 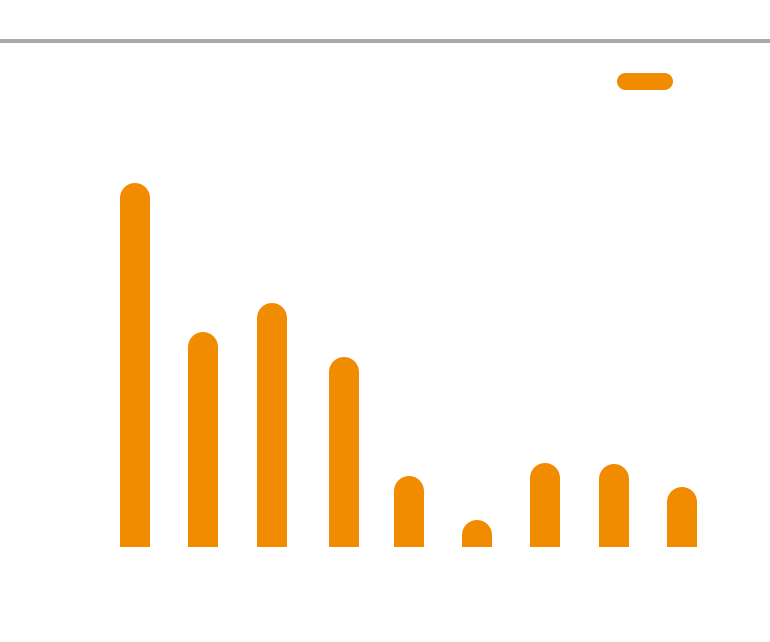 I want to click on top-divider, so click(x=385, y=41).